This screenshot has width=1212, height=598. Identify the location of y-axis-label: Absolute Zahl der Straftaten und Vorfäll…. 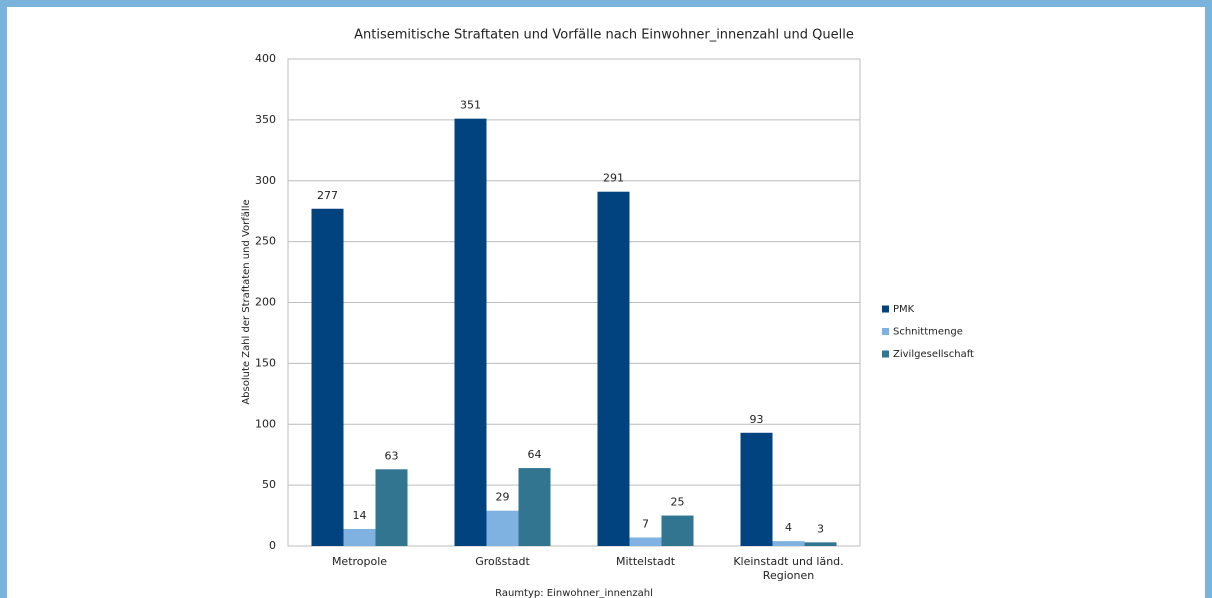
(246, 301).